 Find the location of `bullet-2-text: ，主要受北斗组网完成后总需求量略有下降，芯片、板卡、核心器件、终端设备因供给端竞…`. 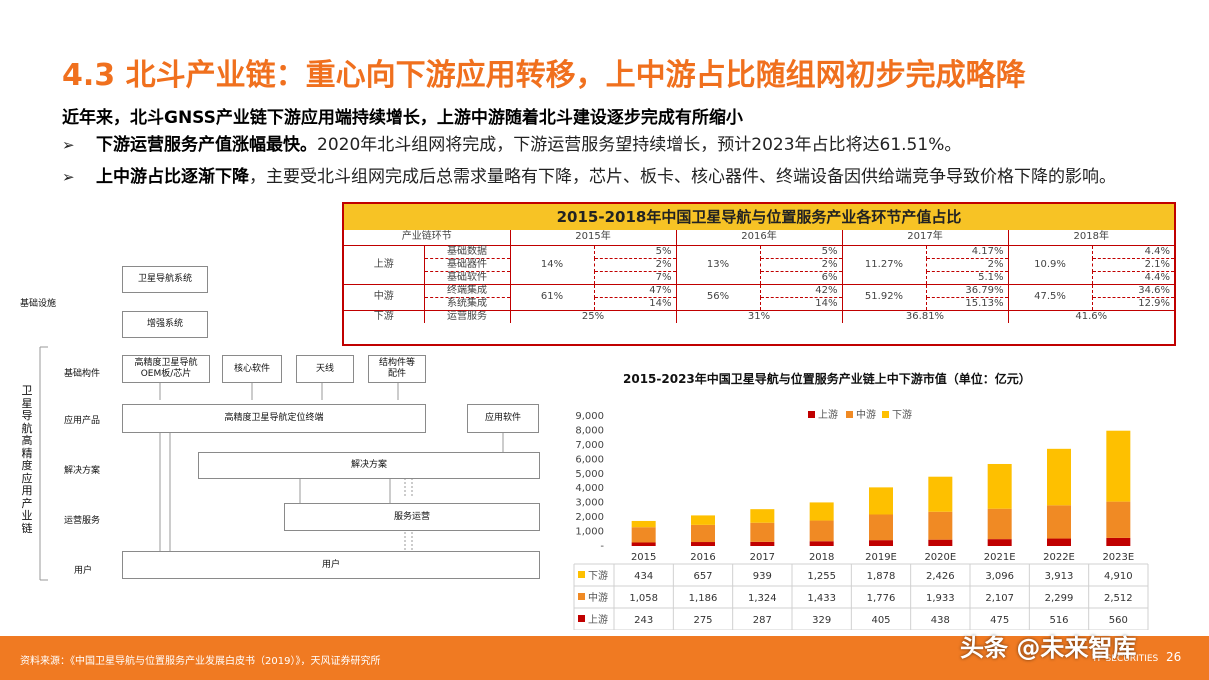

bullet-2-text: ，主要受北斗组网完成后总需求量略有下降，芯片、板卡、核心器件、终端设备因供给端竞… is located at coordinates (682, 177).